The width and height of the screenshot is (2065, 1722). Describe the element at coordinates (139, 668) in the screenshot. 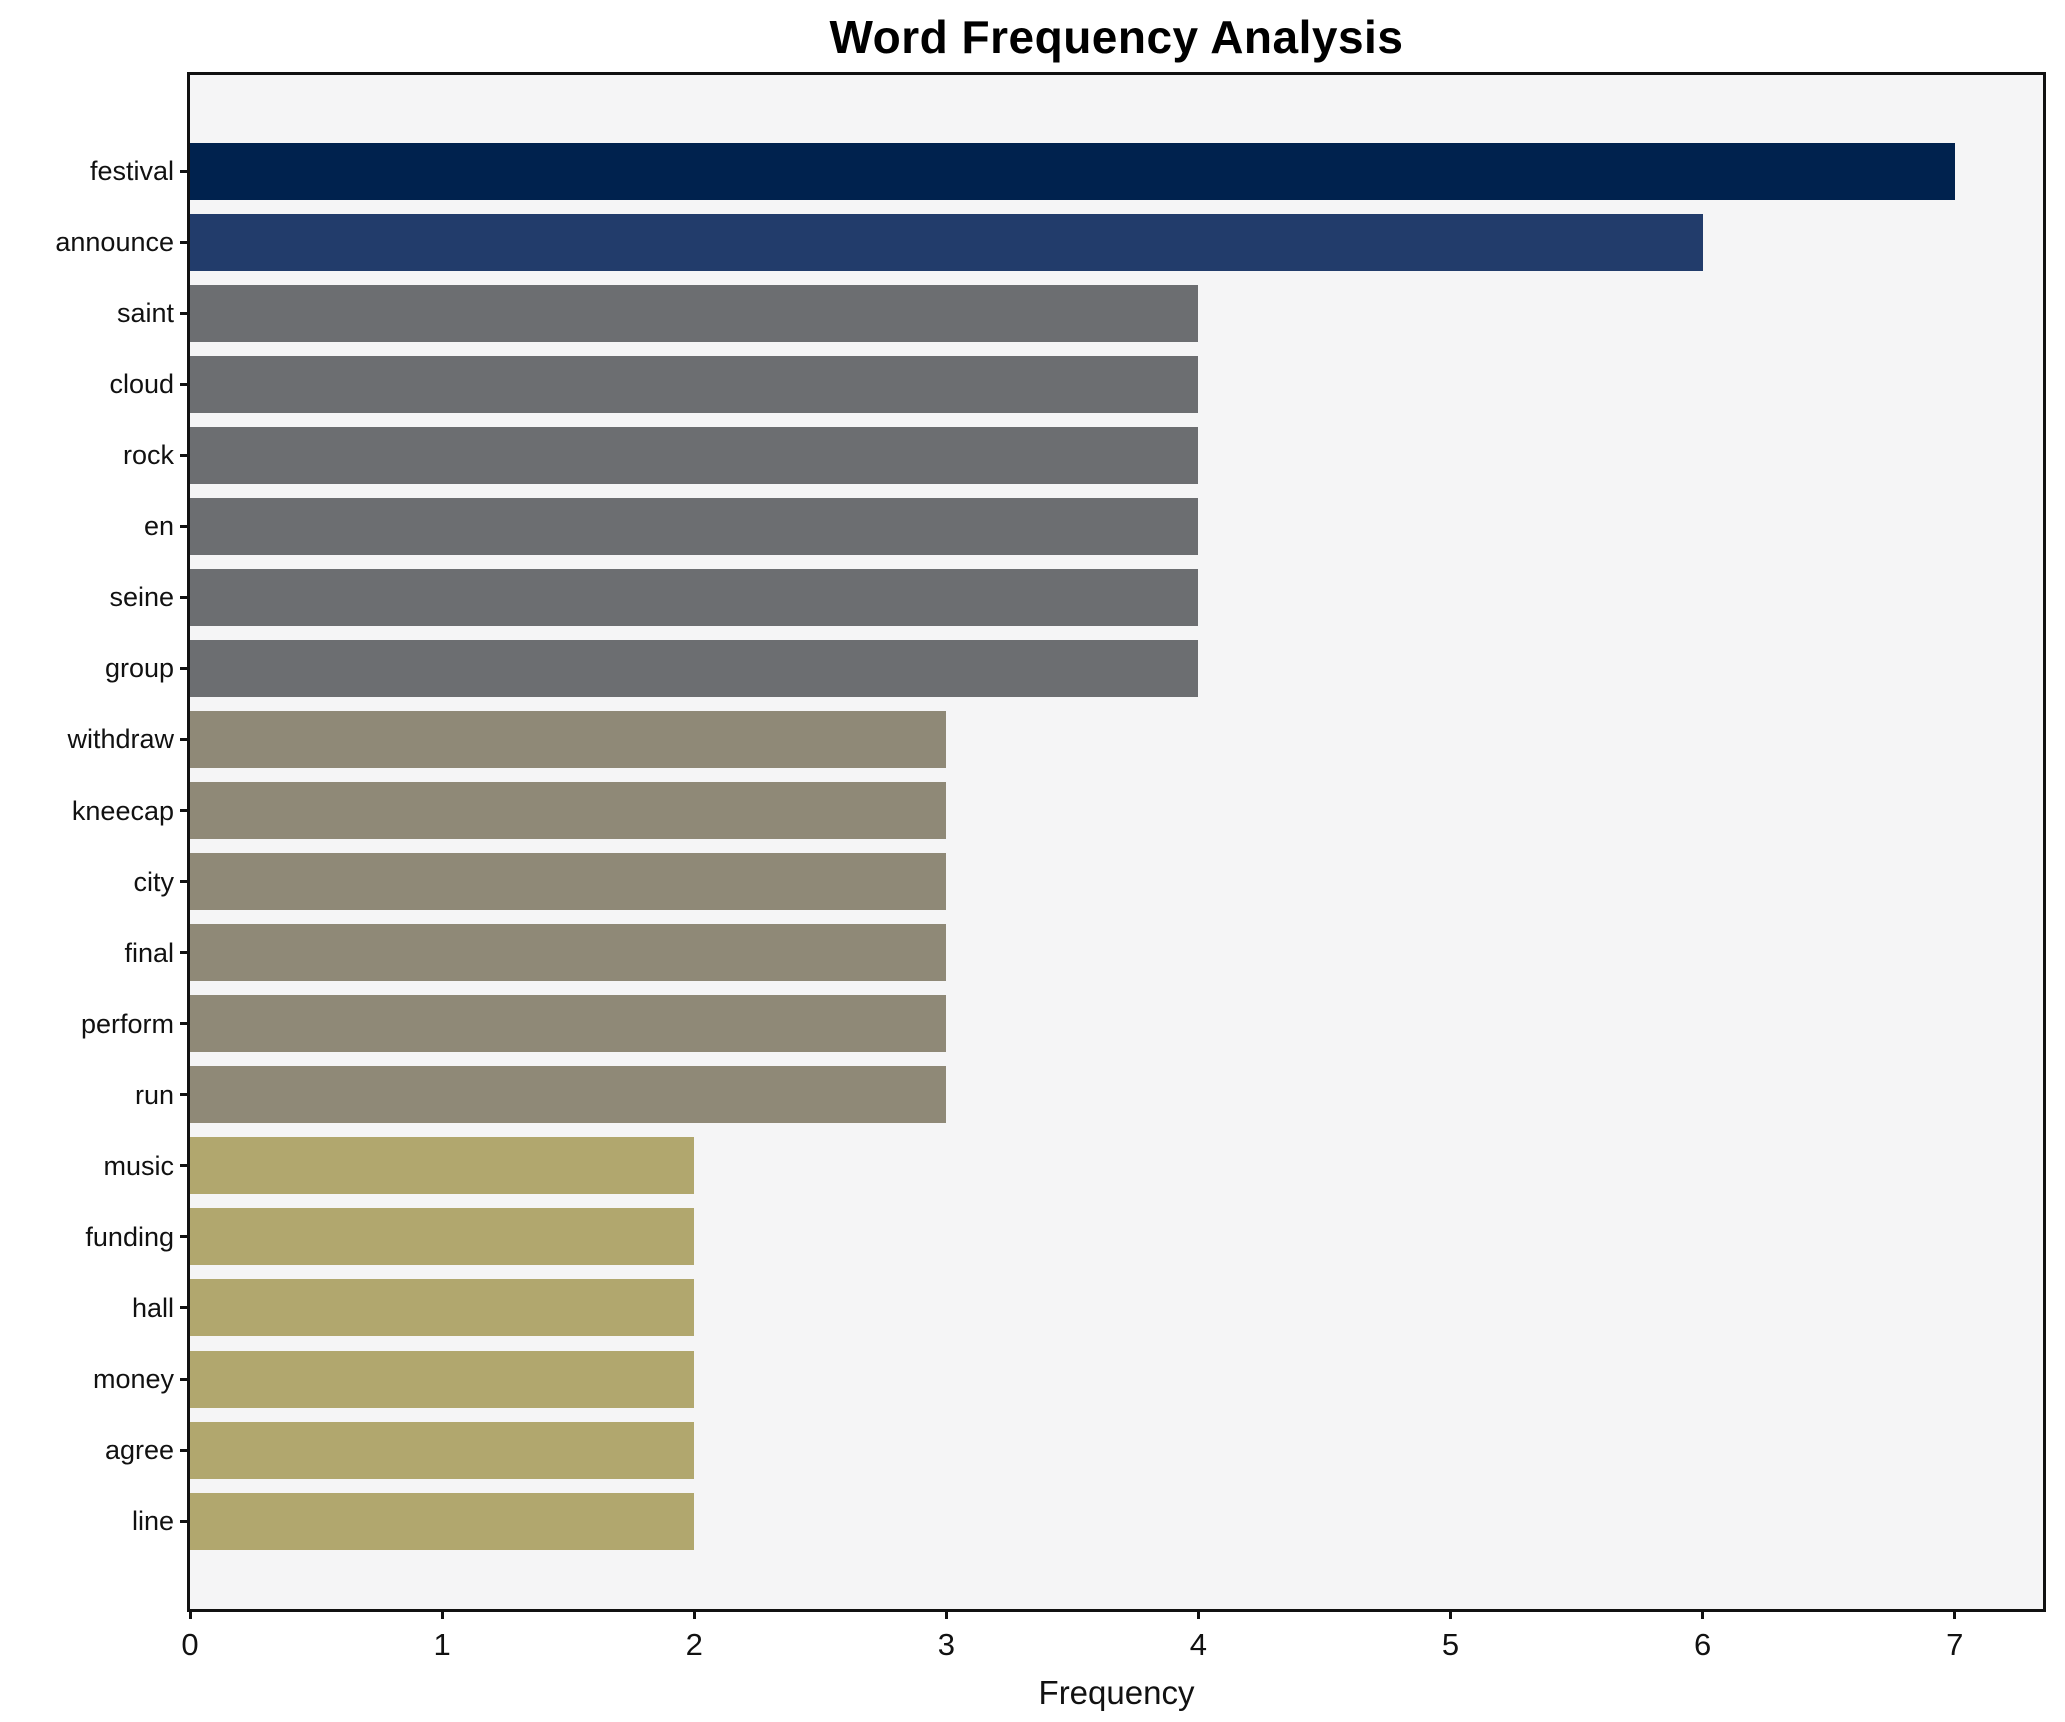

I see `y-label-group: group` at that location.